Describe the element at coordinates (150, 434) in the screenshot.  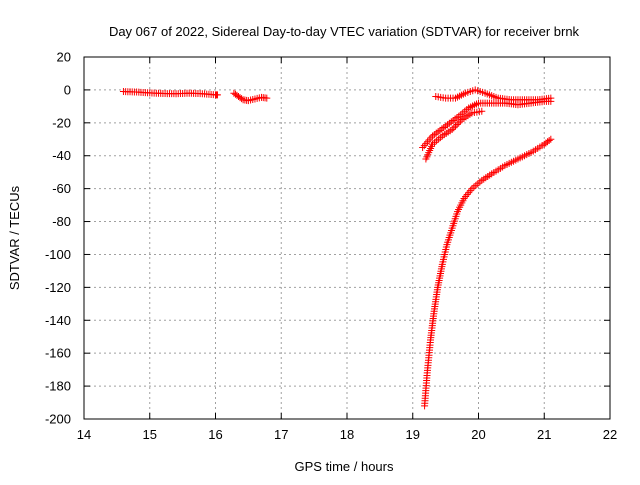
I see `x-tick-label: 15` at that location.